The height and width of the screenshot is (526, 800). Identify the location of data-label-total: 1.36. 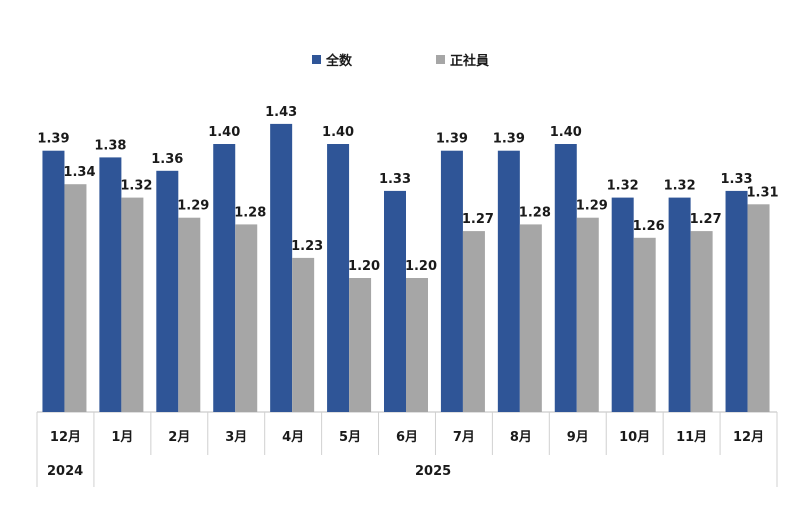
(167, 159).